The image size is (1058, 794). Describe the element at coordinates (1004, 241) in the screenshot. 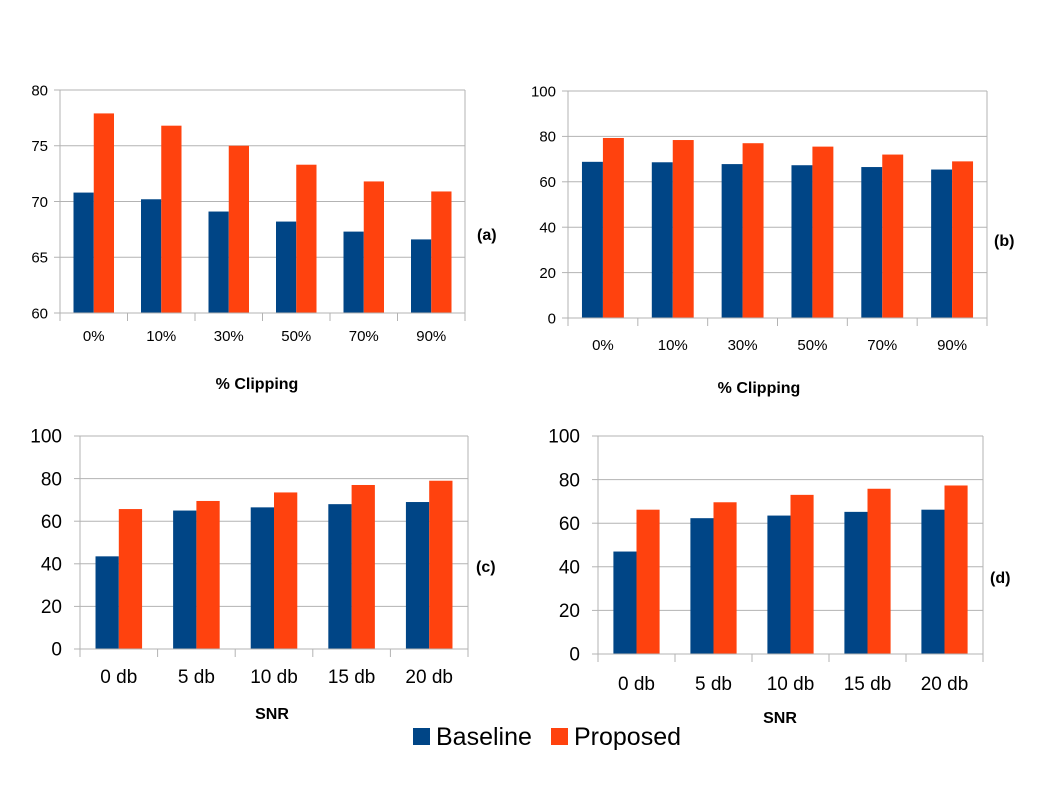

I see `panel-tag: (b)` at that location.